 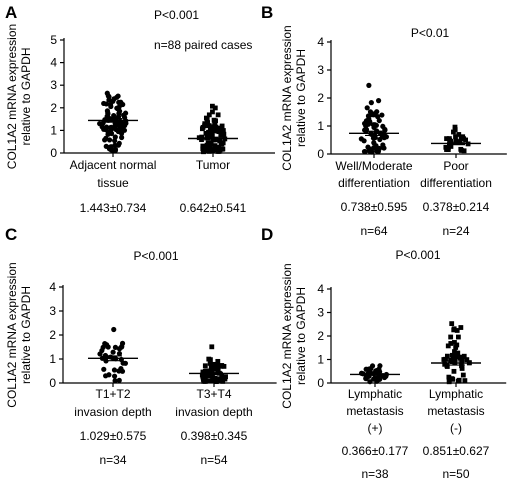 I want to click on annotation: n=88 paired cases, so click(x=203, y=45).